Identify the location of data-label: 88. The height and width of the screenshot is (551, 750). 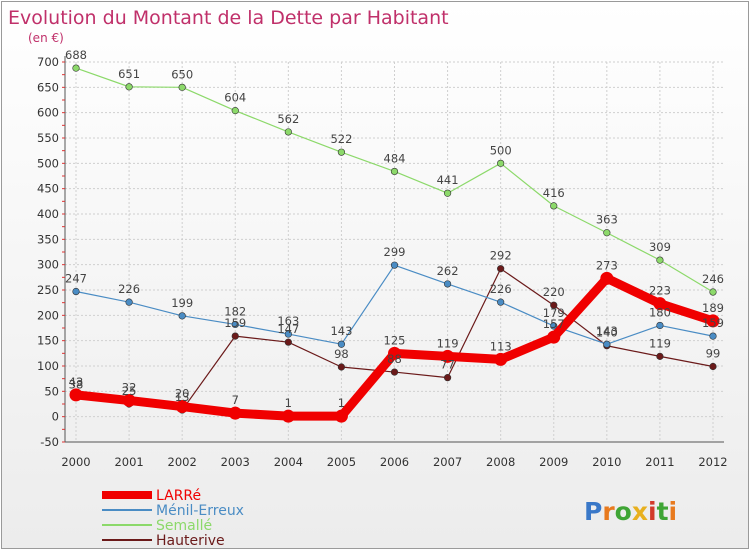
(394, 359).